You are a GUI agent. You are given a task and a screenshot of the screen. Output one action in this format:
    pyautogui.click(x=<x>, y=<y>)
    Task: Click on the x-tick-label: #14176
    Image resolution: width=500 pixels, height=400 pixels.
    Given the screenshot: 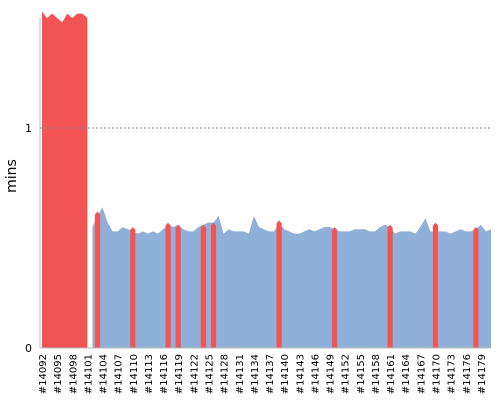 What is the action you would take?
    pyautogui.click(x=467, y=374)
    